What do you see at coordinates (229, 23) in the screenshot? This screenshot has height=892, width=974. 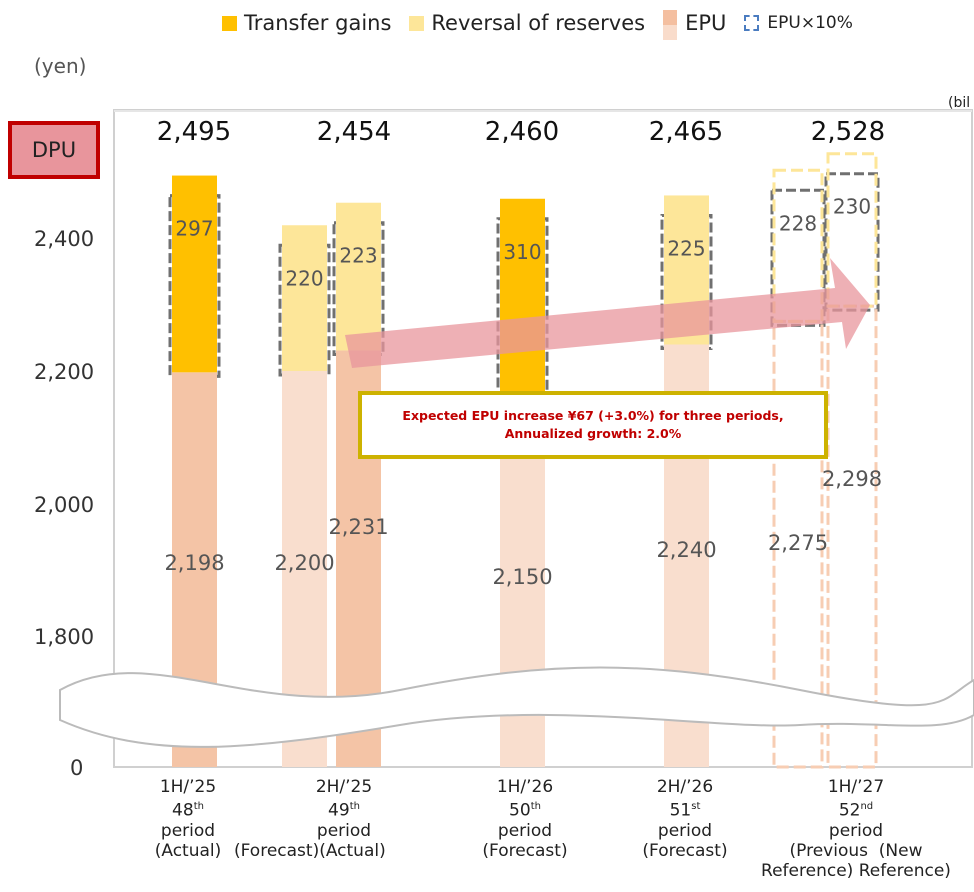 I see `legend-swatch-transfer-gains` at bounding box center [229, 23].